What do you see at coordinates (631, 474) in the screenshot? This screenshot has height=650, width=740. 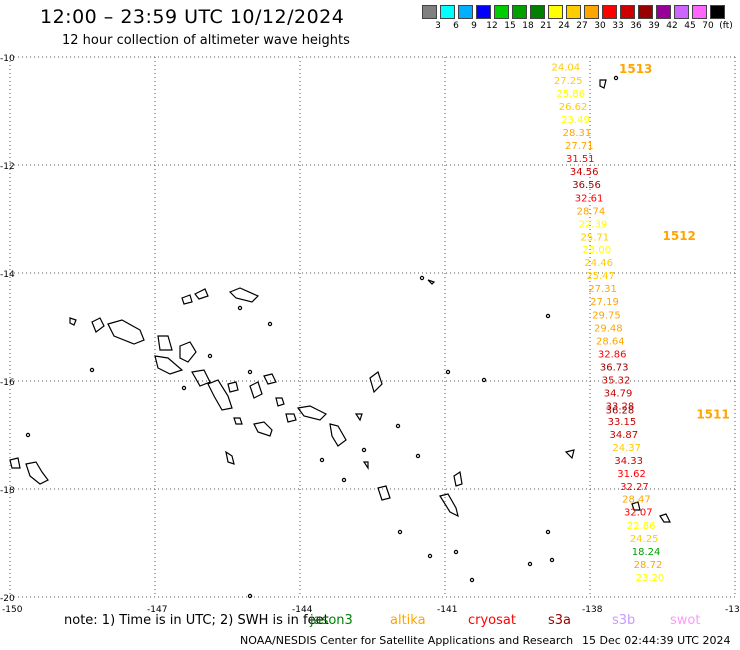 I see `wave-reading: 31.62` at bounding box center [631, 474].